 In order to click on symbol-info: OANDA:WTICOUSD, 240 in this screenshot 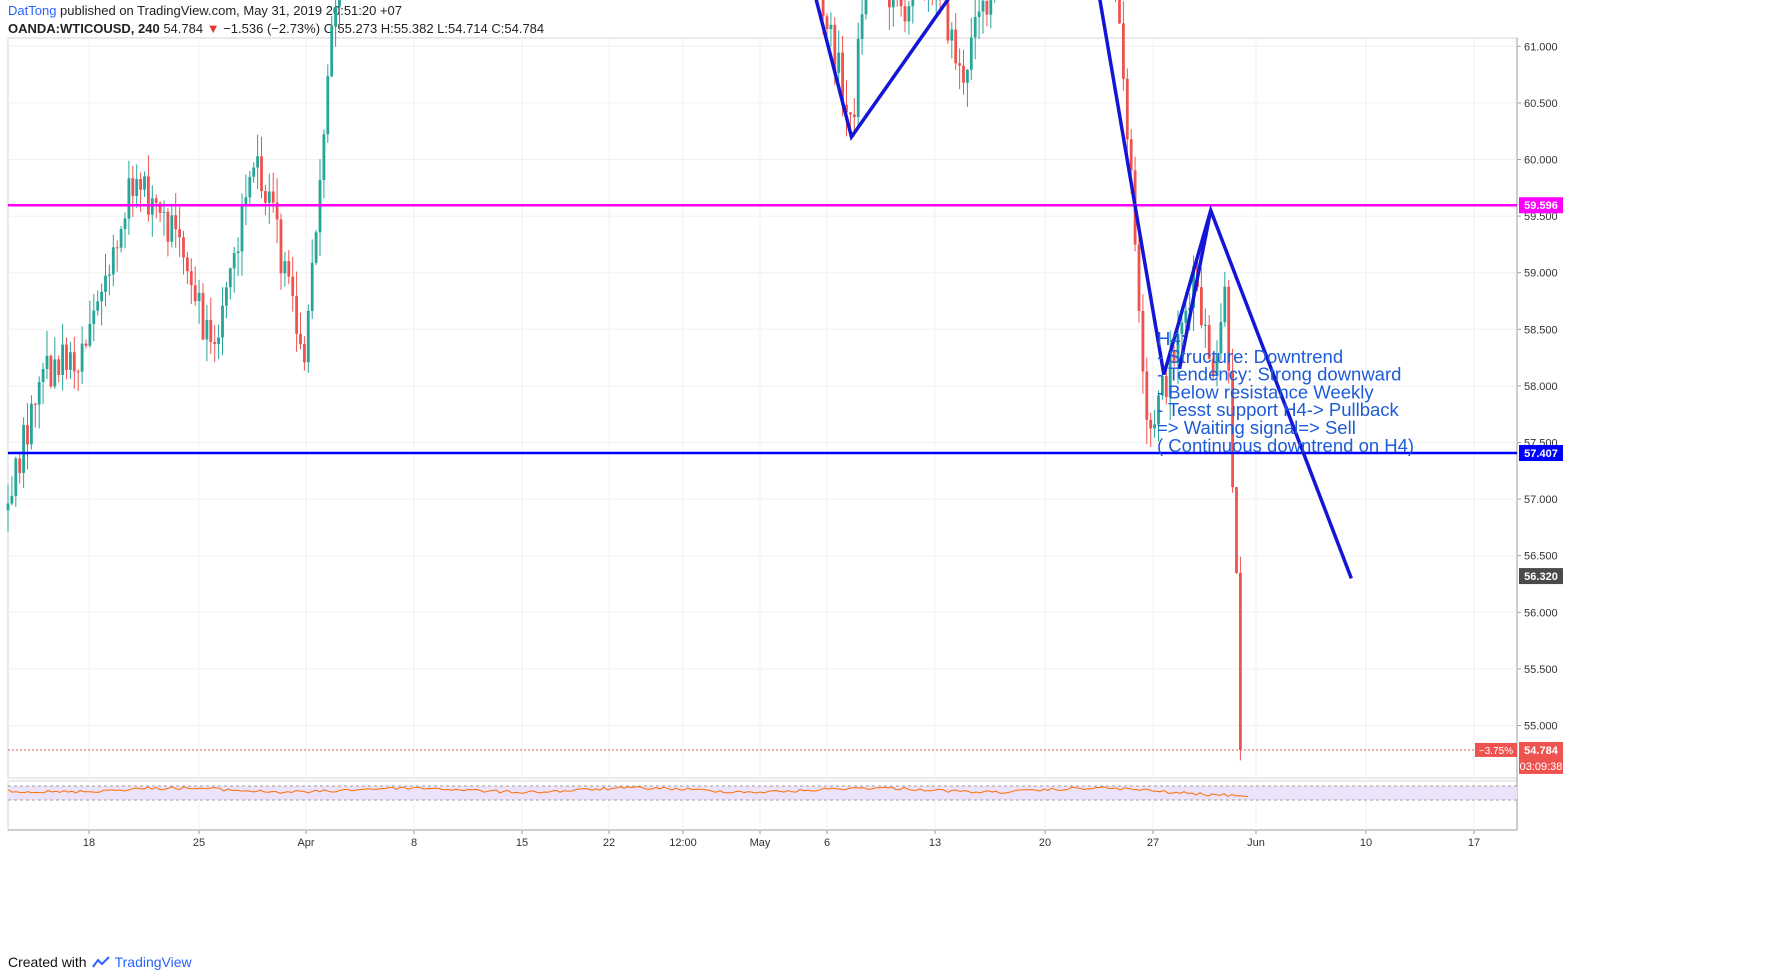, I will do `click(84, 28)`.